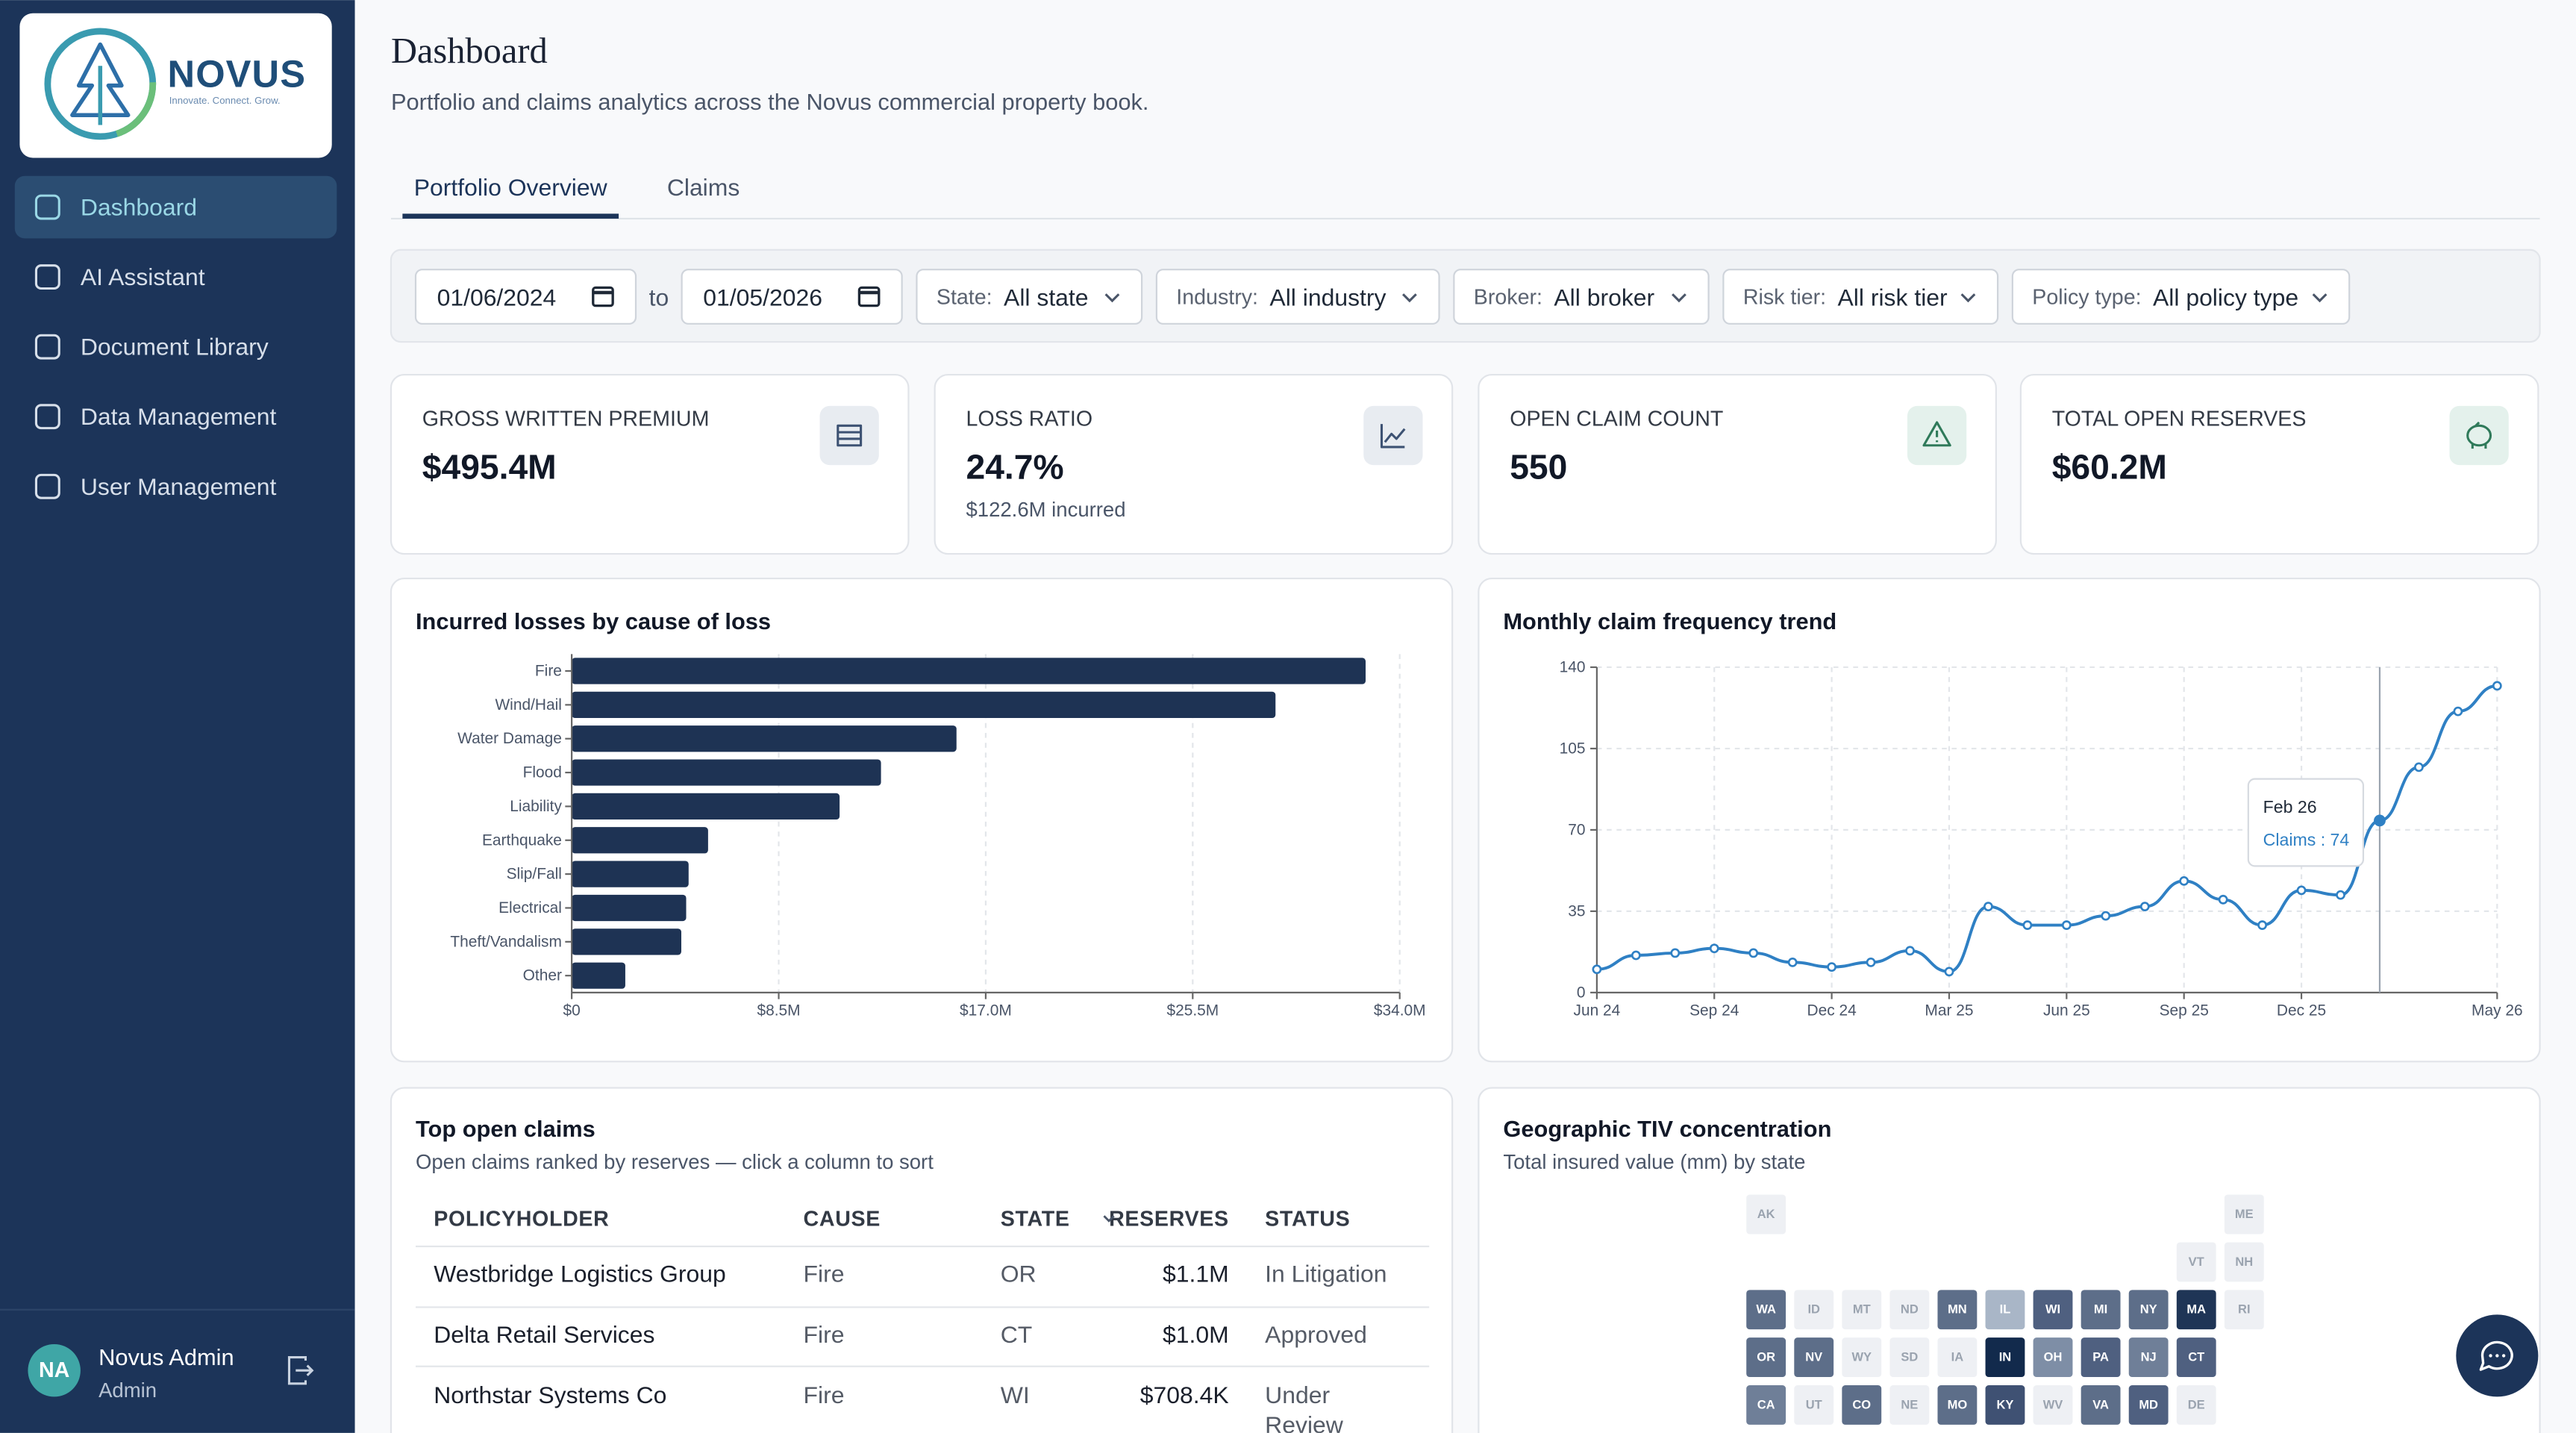  I want to click on tile-label: WA, so click(1766, 1310).